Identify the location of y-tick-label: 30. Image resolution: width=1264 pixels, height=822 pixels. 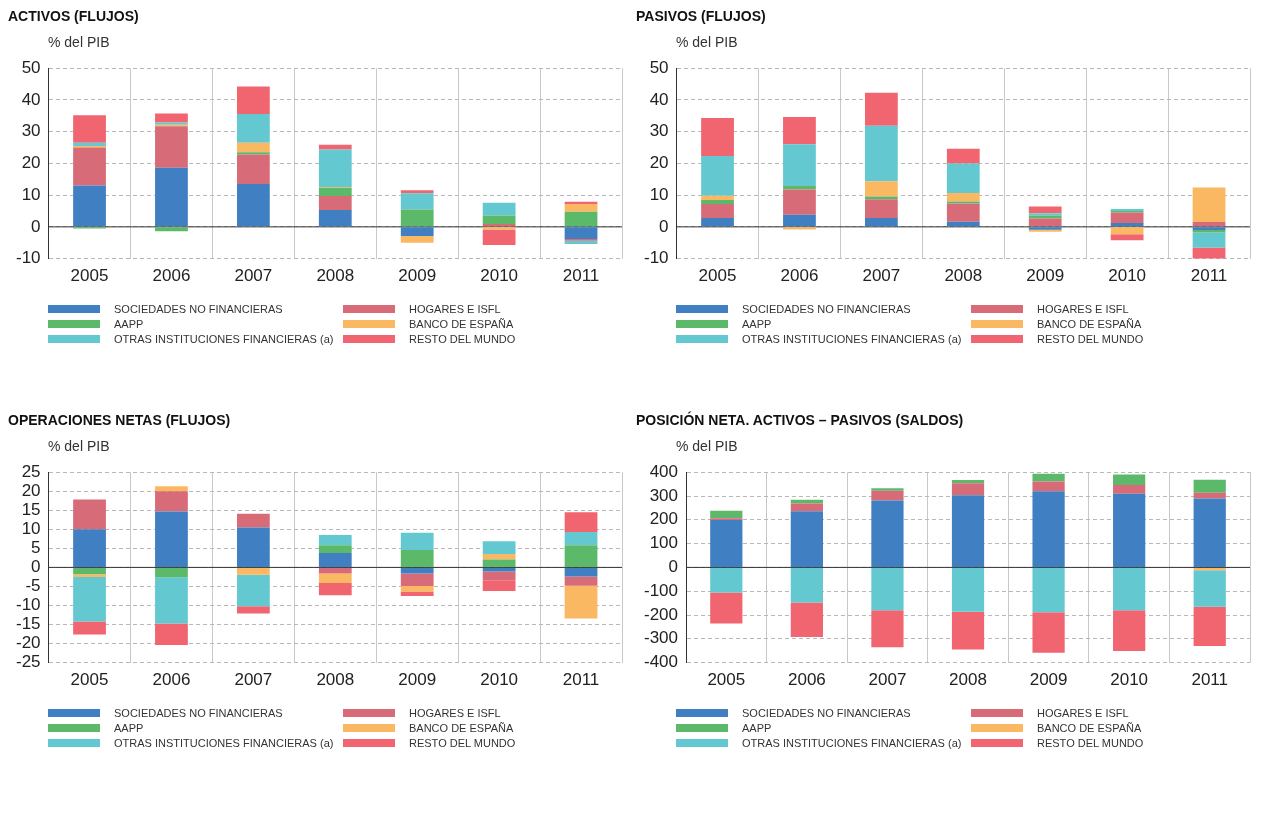
(31, 131).